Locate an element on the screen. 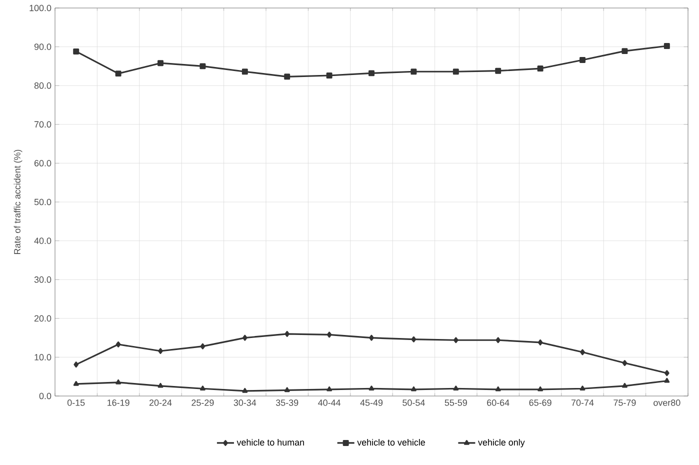  x-tick-label: 50-54 is located at coordinates (413, 403).